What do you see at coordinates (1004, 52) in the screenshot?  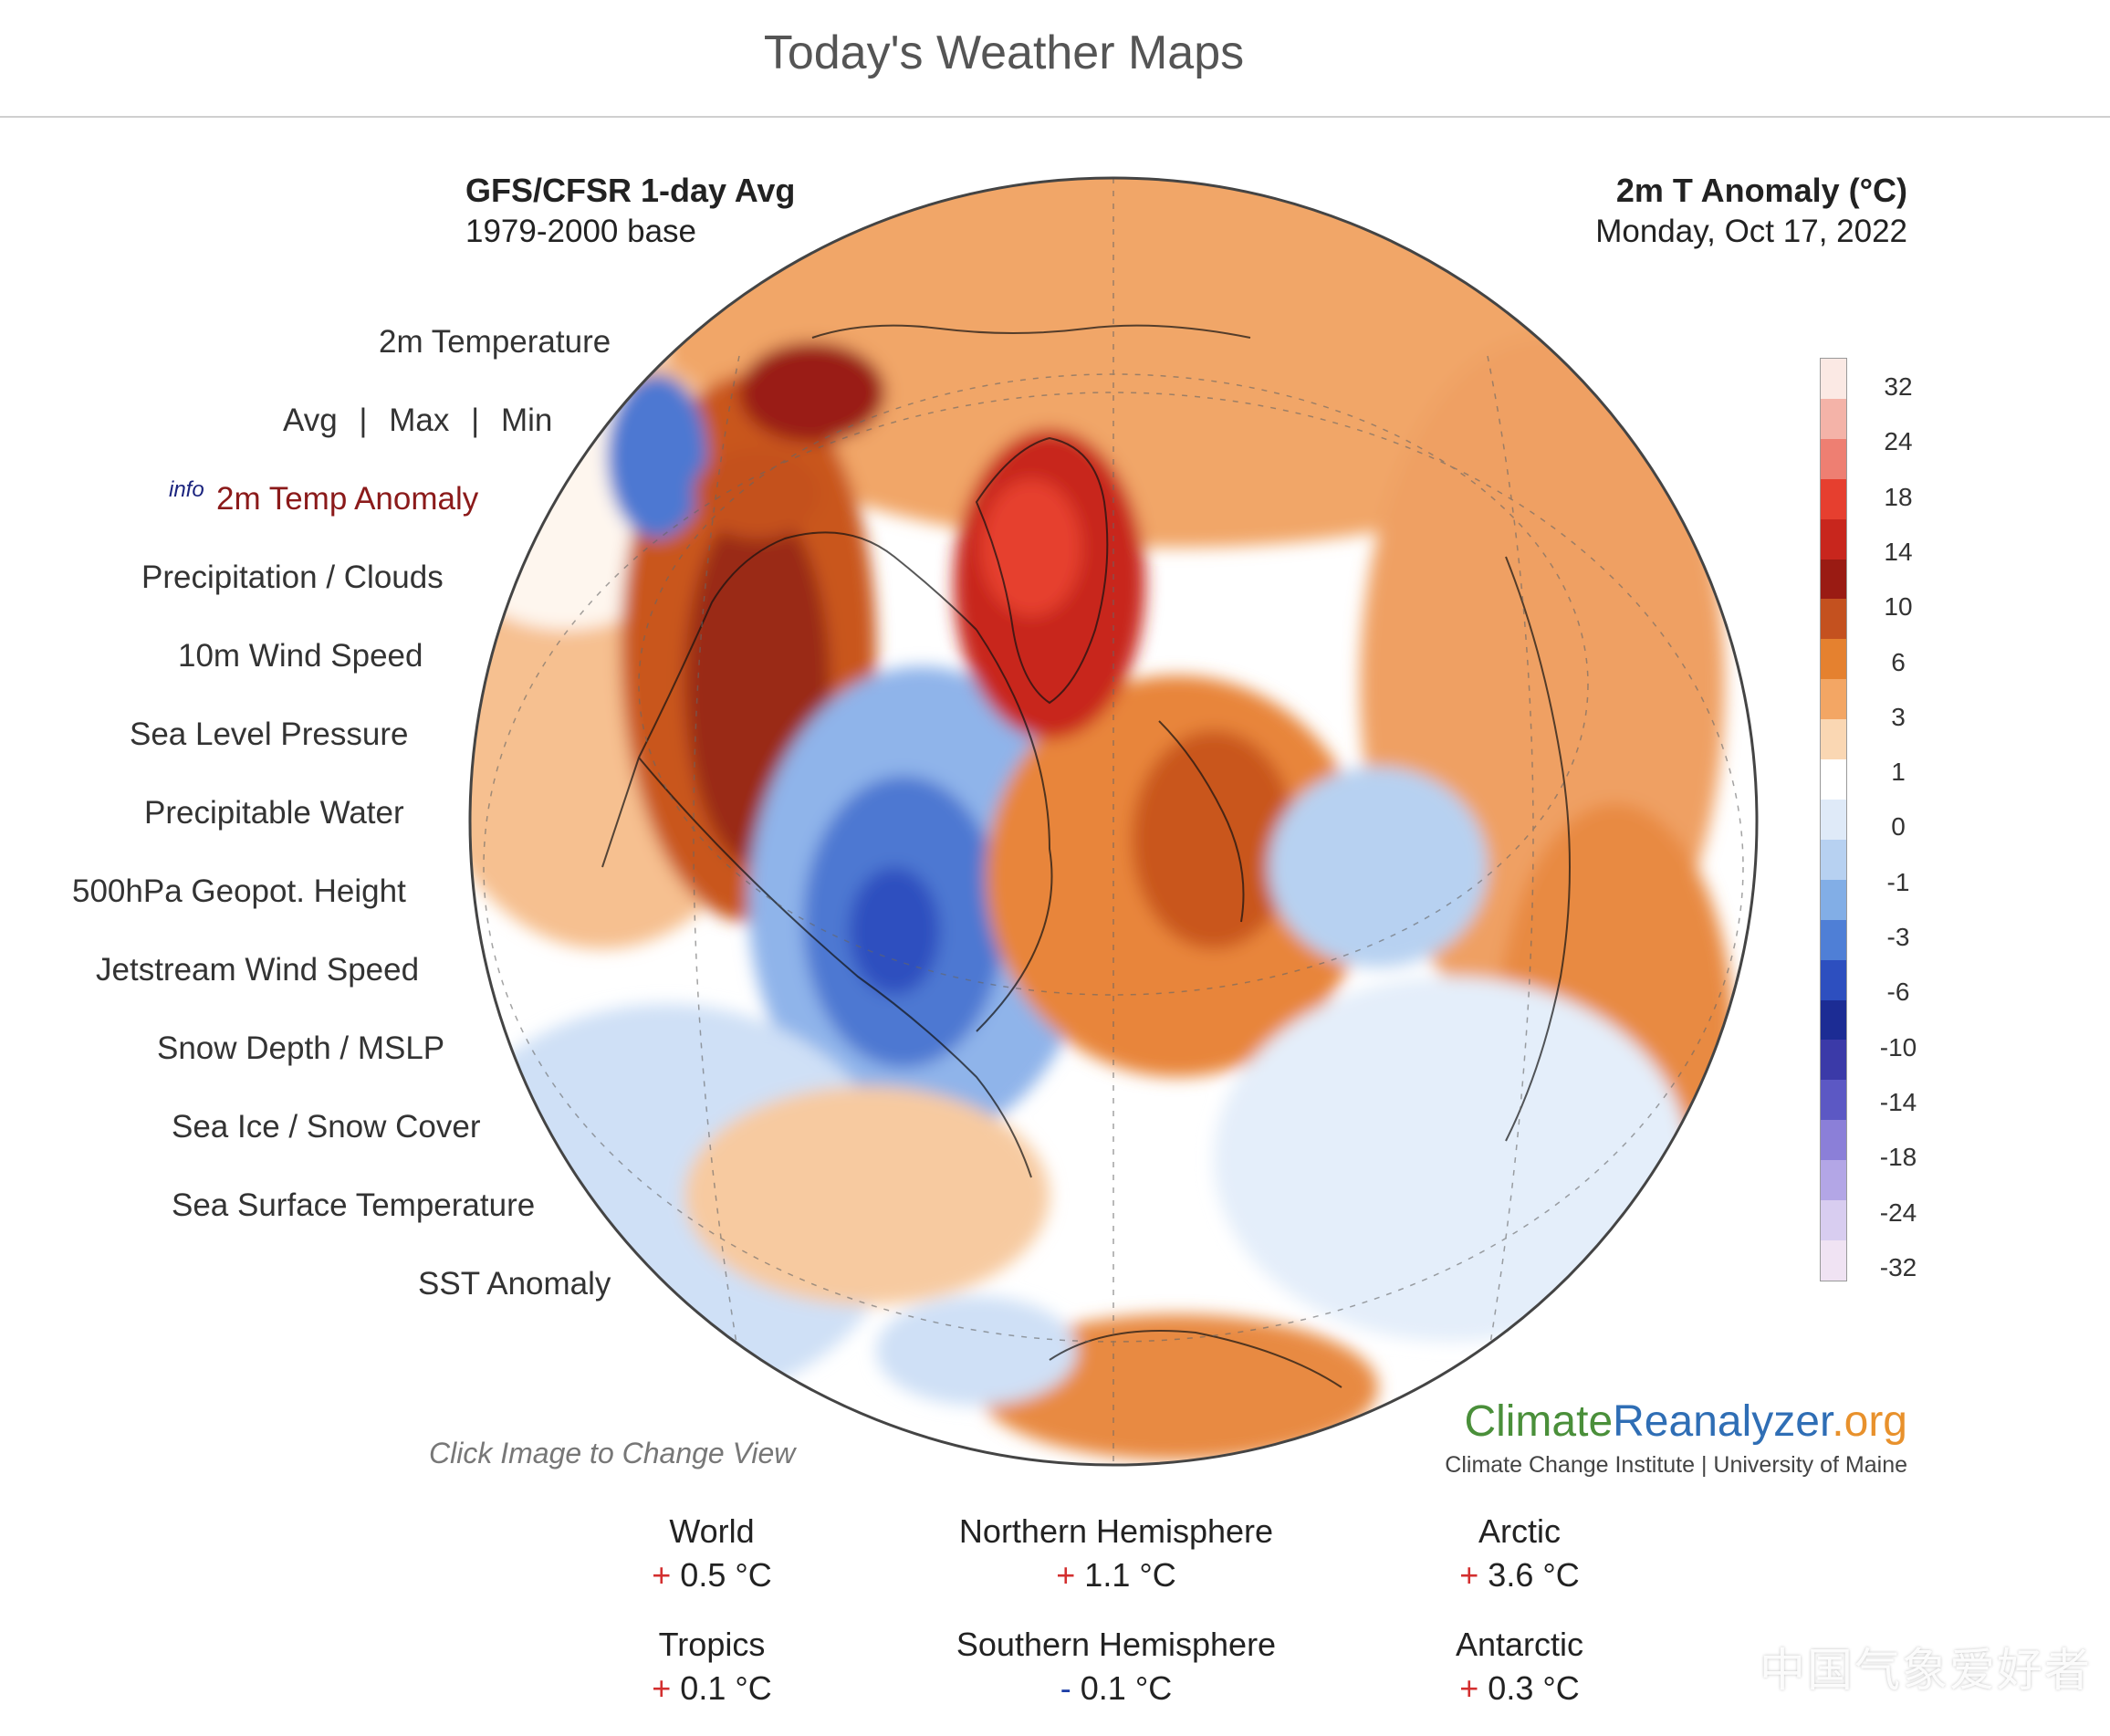 I see `page-title: Today's Weather Maps` at bounding box center [1004, 52].